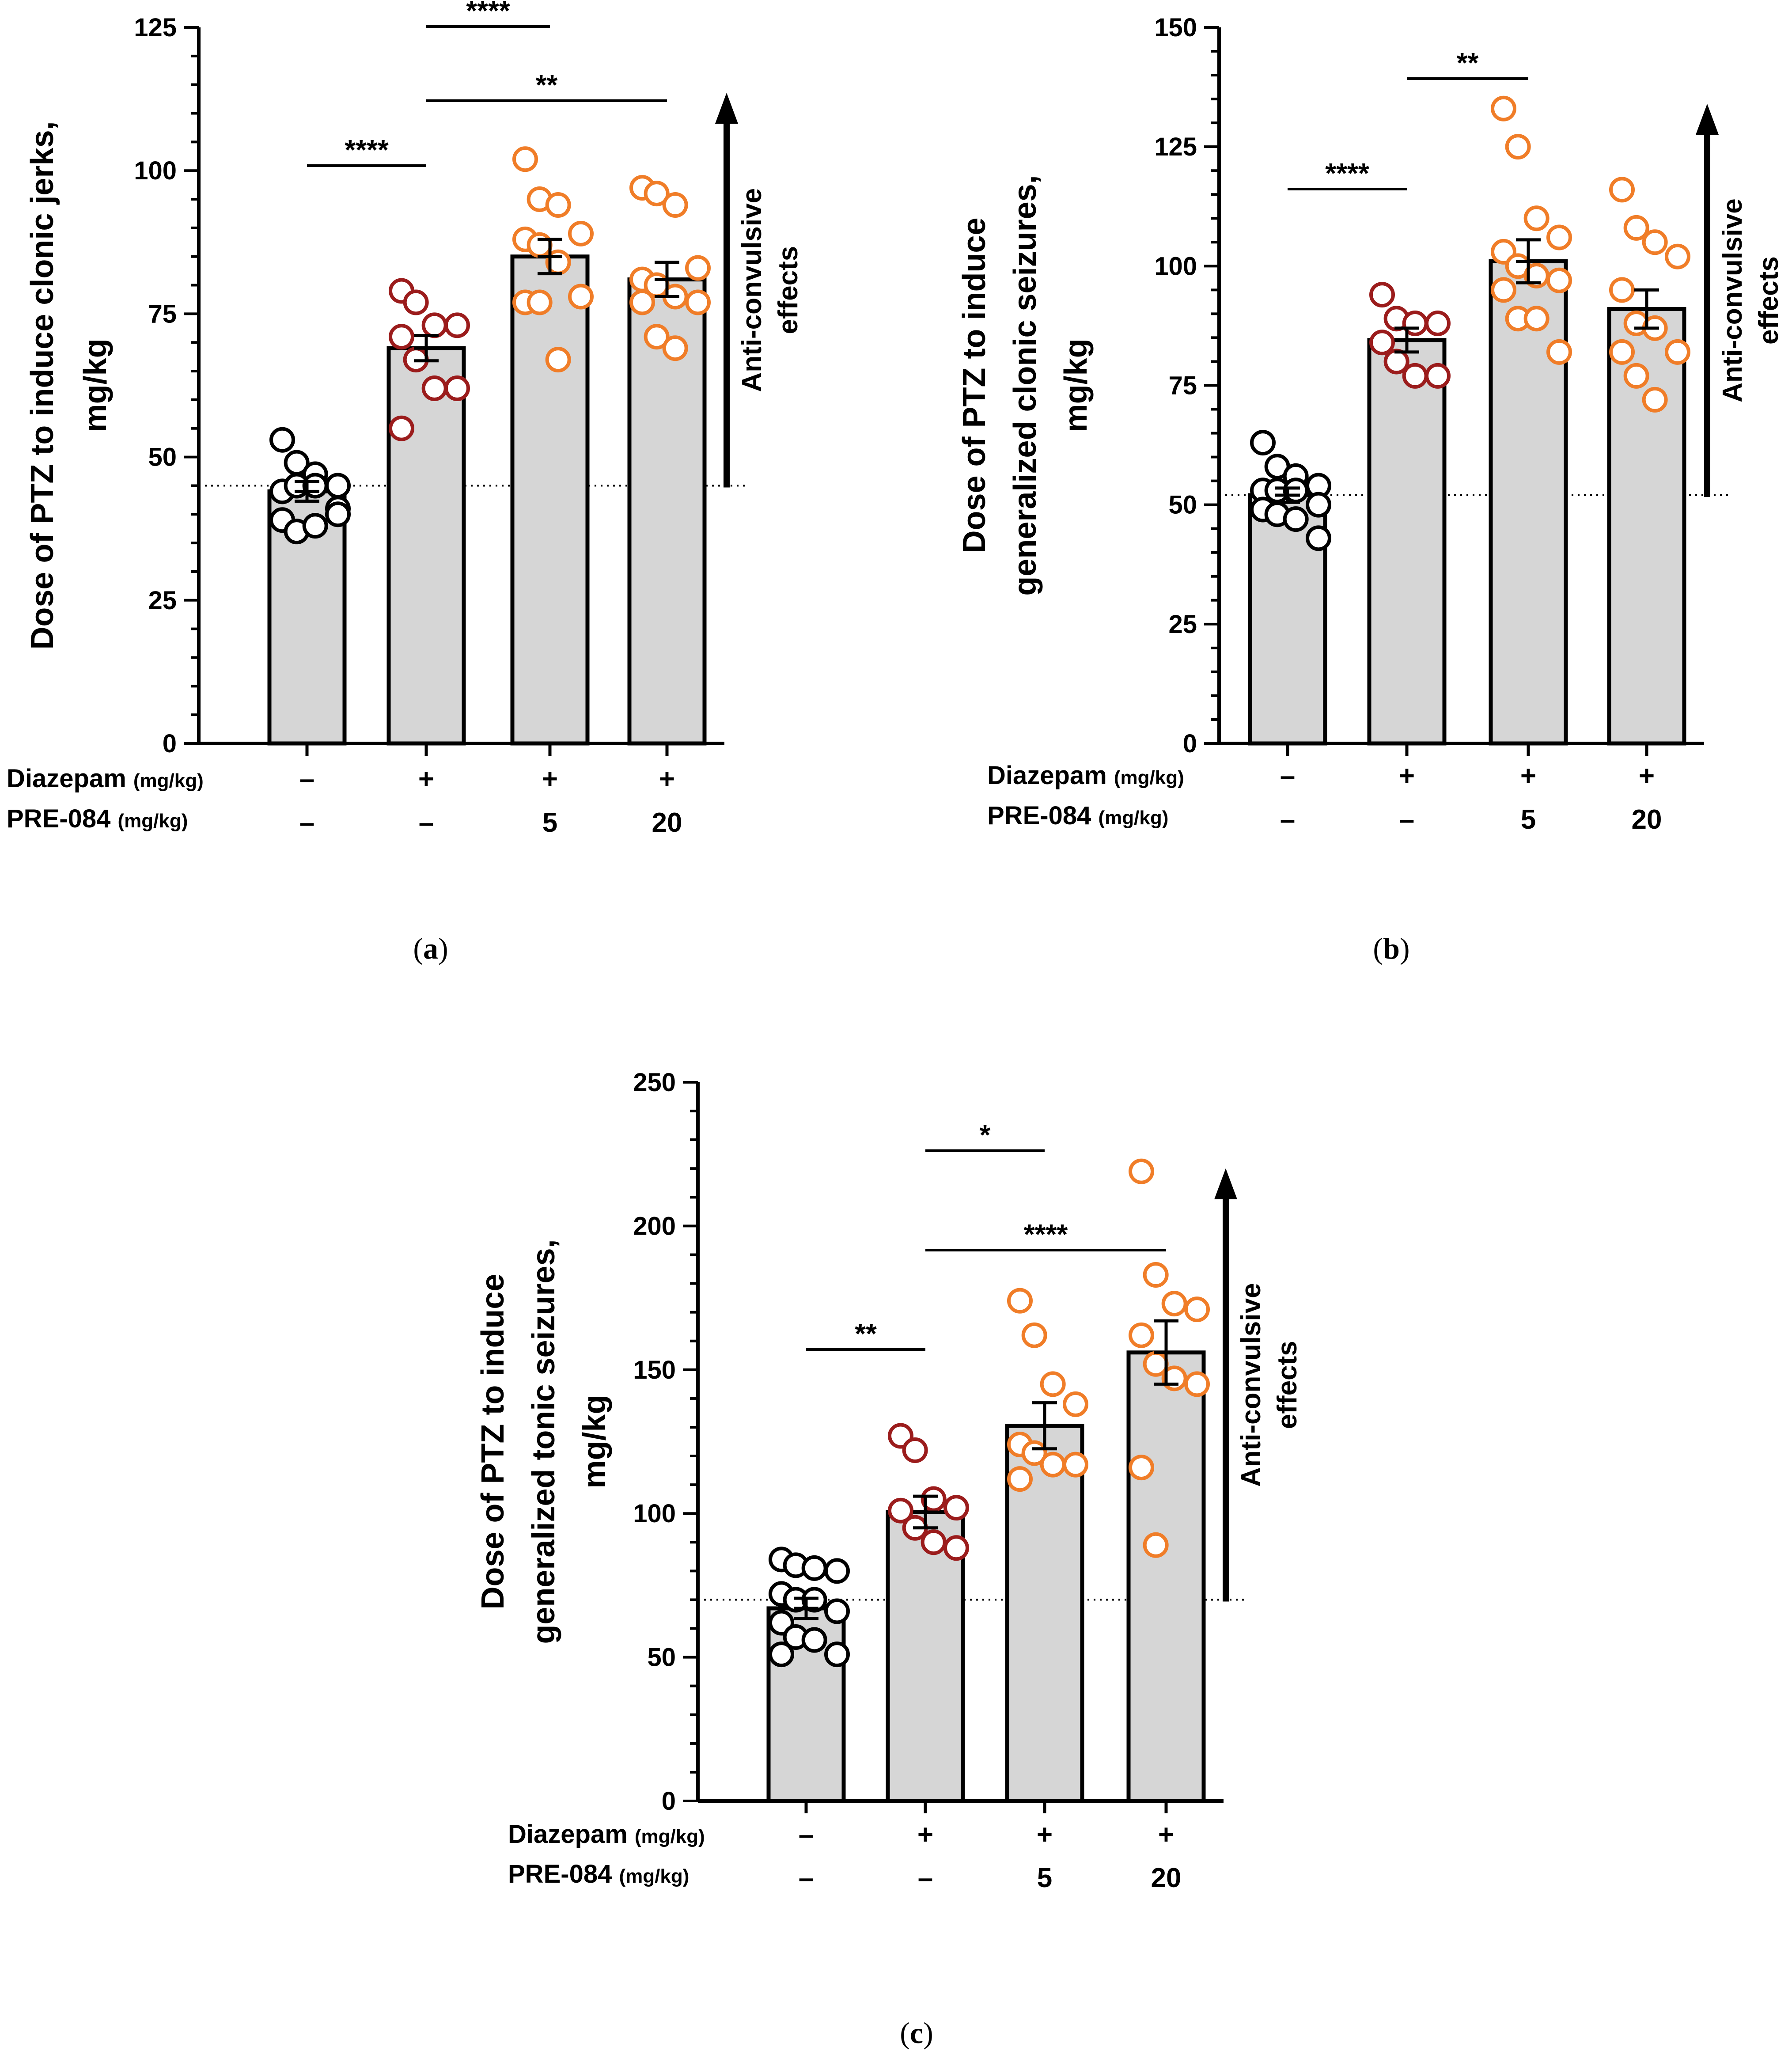 Image resolution: width=1792 pixels, height=2066 pixels. What do you see at coordinates (1076, 385) in the screenshot?
I see `y-axis-title-line: mg/kg` at bounding box center [1076, 385].